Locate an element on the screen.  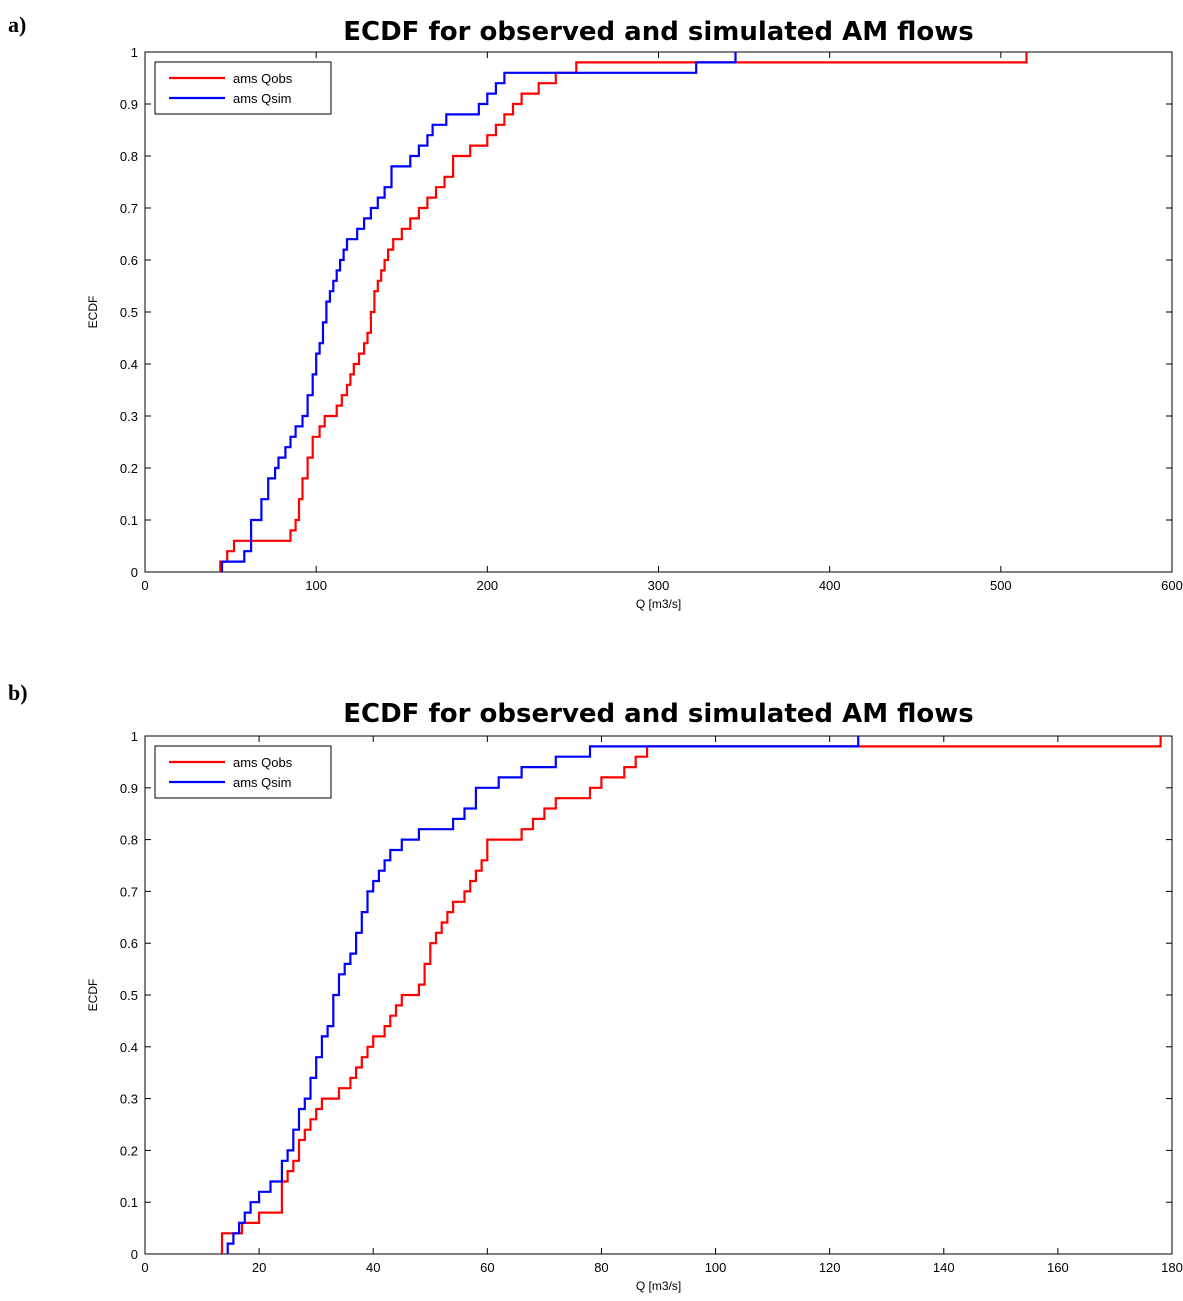
panel-label-a: a) is located at coordinates (17, 24).